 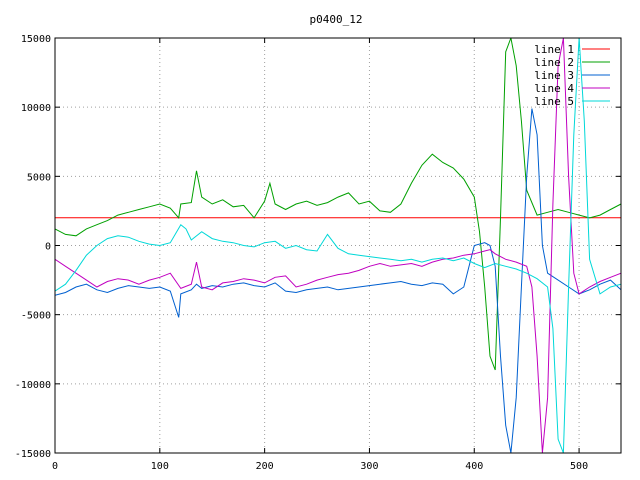 What do you see at coordinates (554, 75) in the screenshot?
I see `legend-label: line 3` at bounding box center [554, 75].